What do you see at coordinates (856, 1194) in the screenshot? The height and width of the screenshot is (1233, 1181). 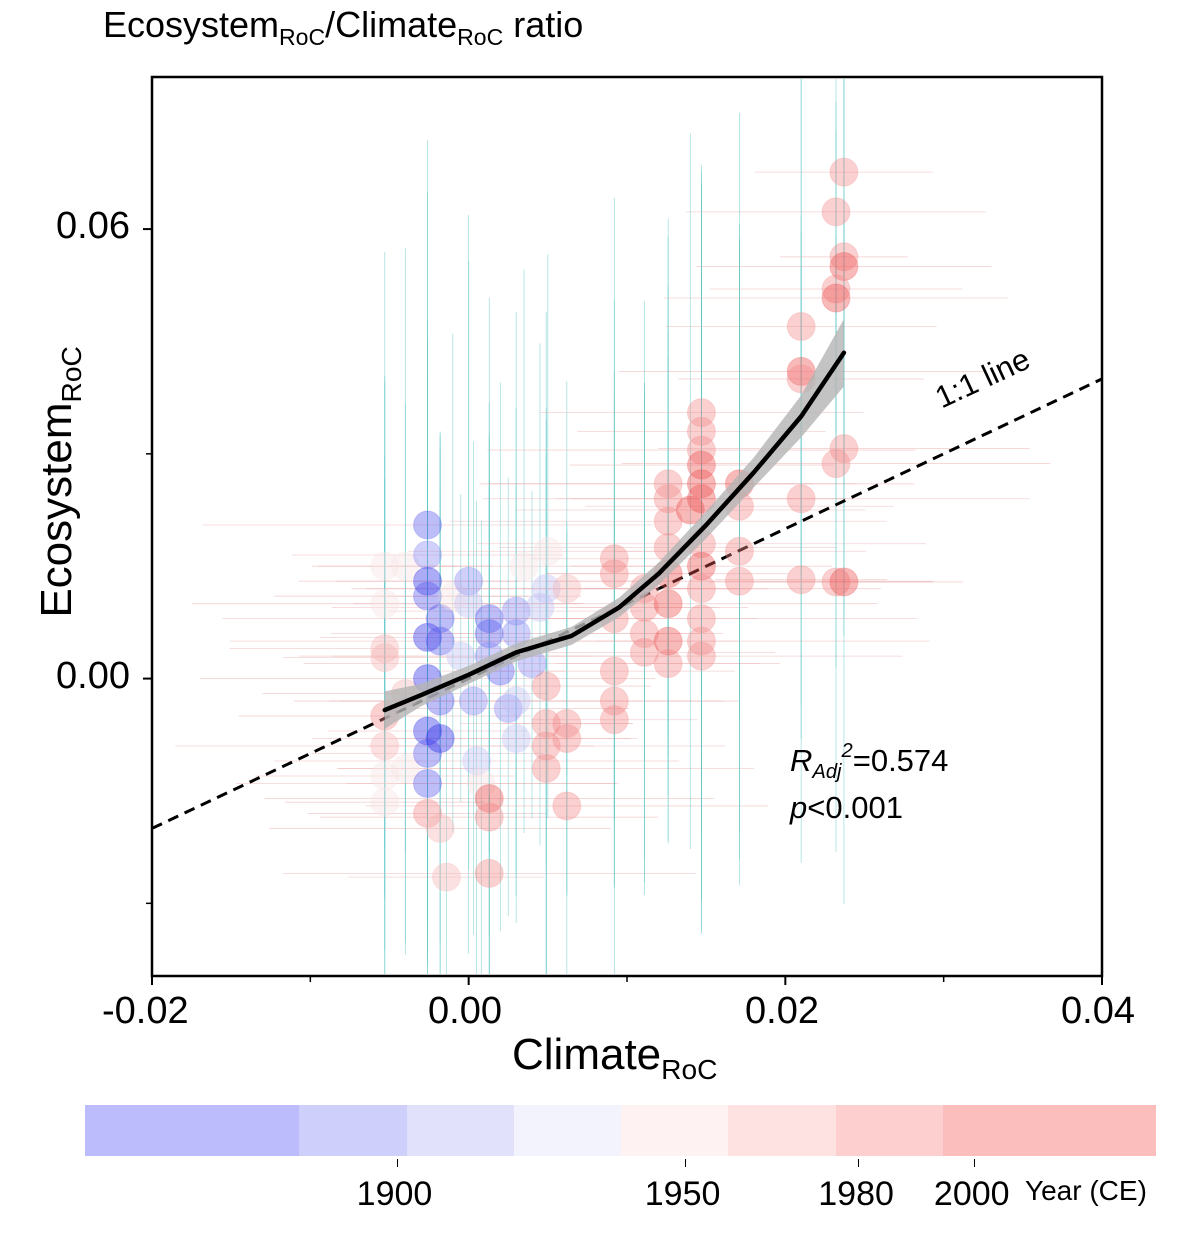 I see `colorbar-tick-label: 1980` at bounding box center [856, 1194].